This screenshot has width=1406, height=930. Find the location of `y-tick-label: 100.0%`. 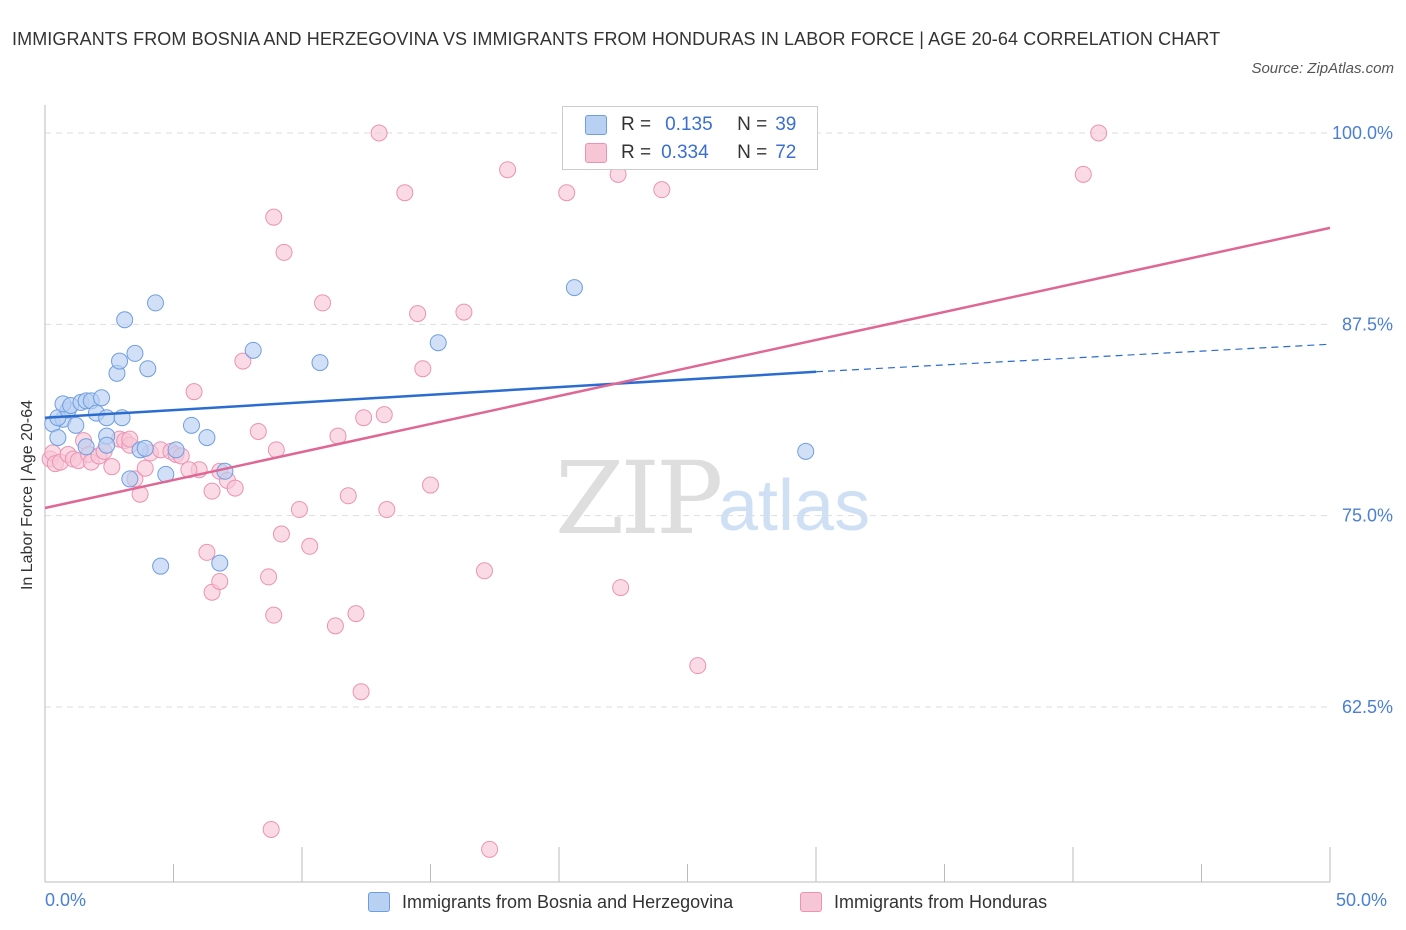

y-tick-label: 100.0% is located at coordinates (1362, 133).